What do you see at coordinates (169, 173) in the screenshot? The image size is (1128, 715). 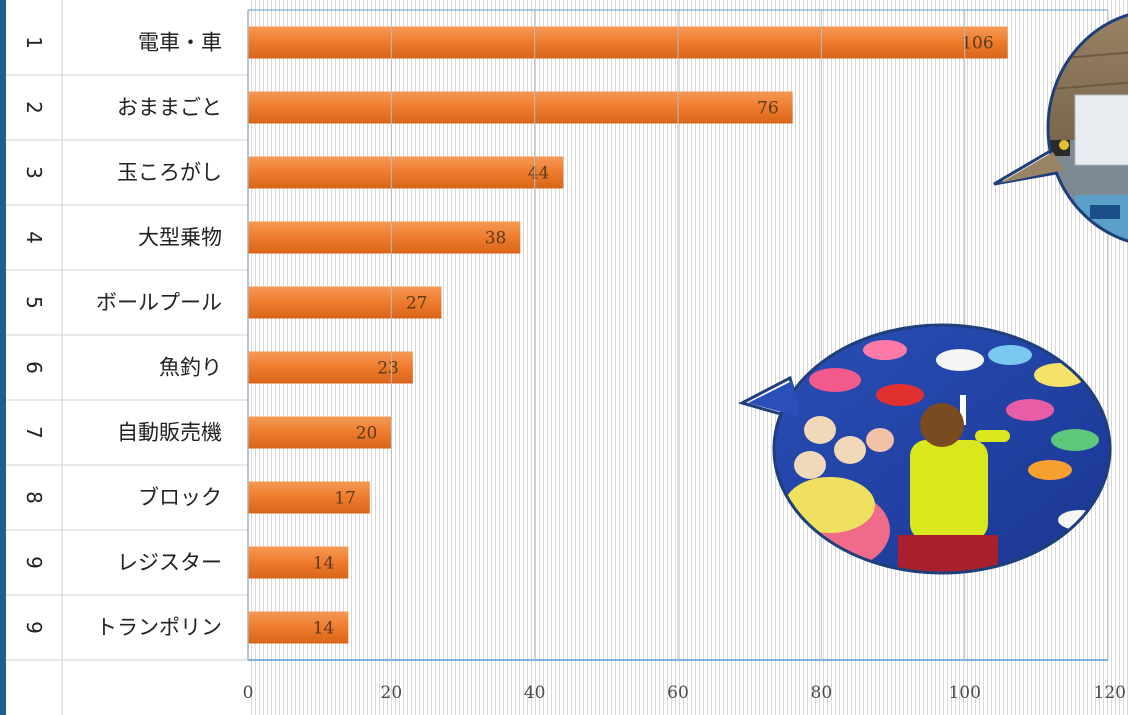 I see `category-label: 玉ころがし` at bounding box center [169, 173].